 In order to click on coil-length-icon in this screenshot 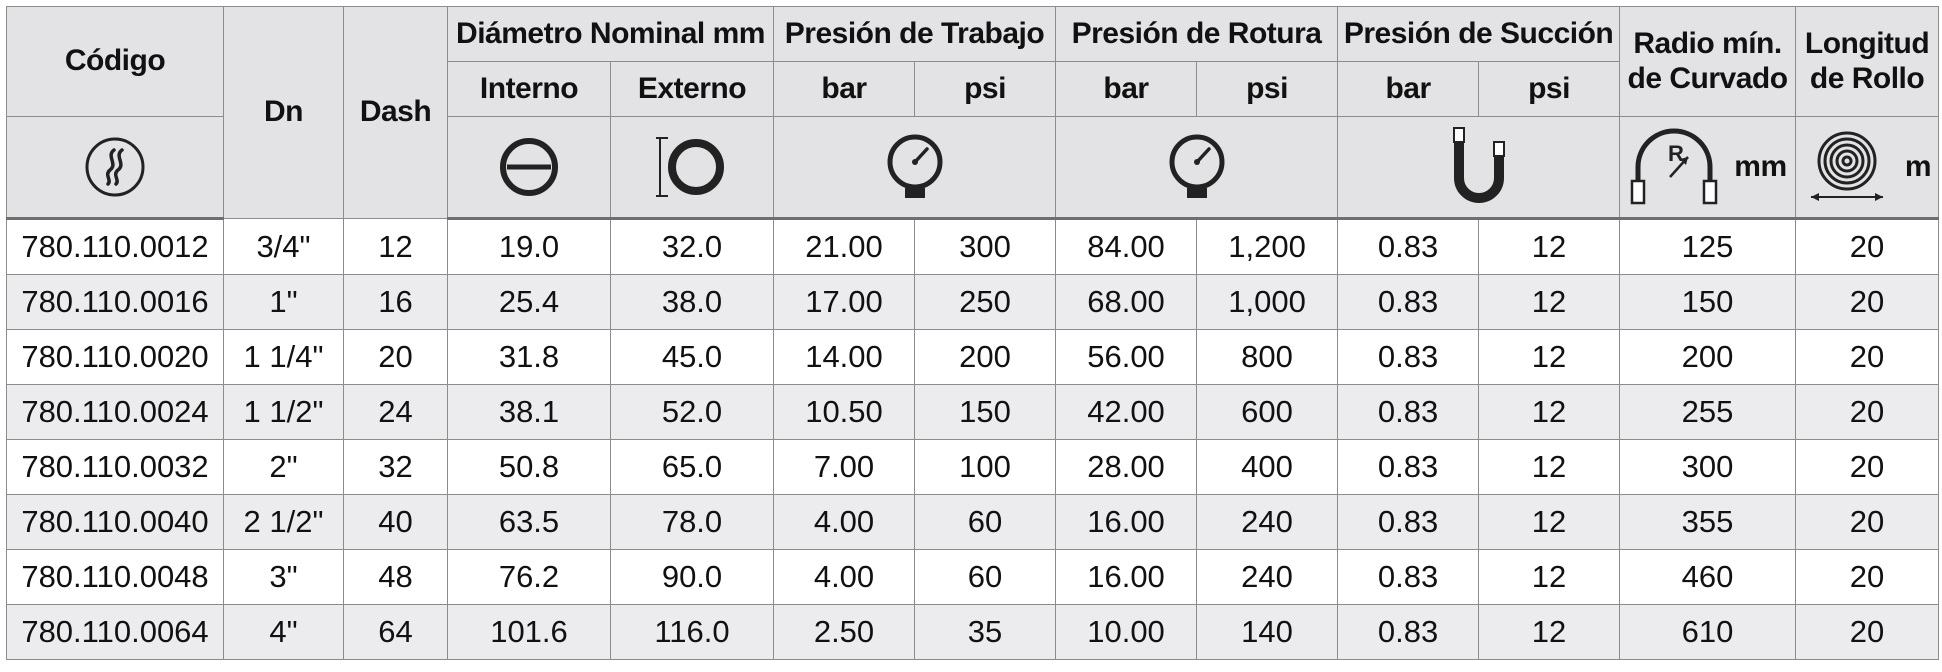, I will do `click(1847, 166)`.